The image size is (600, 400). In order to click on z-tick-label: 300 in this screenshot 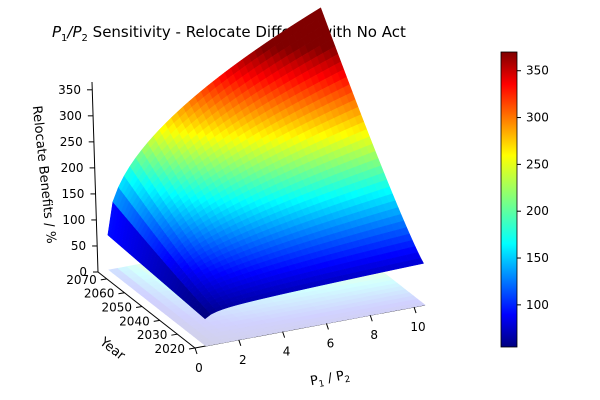, I will do `click(70, 116)`.